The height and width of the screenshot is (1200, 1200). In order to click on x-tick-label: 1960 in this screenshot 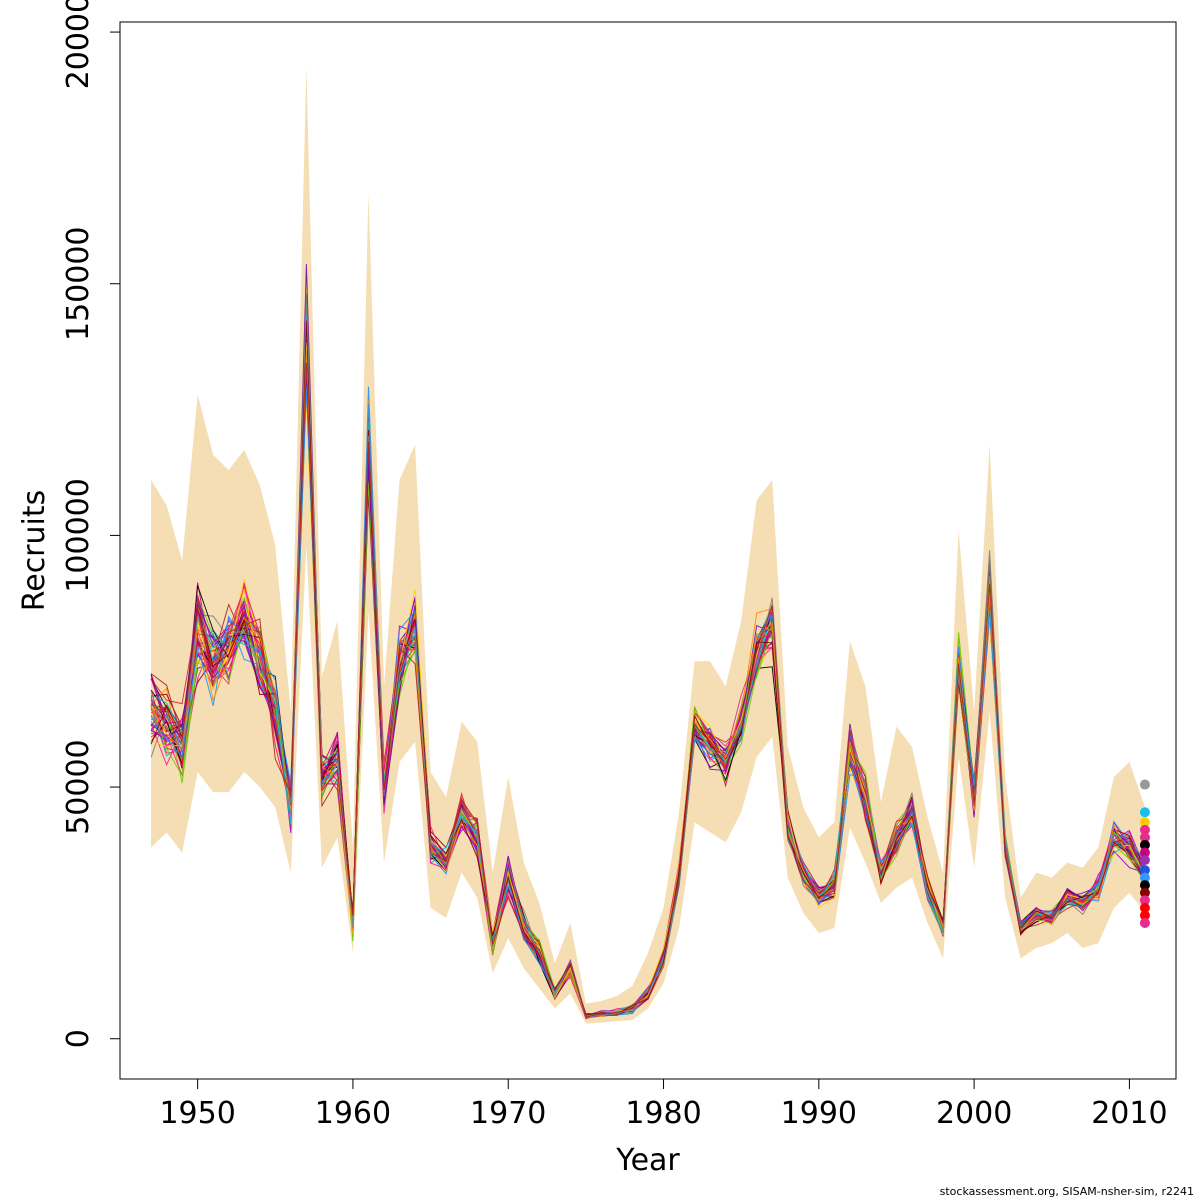, I will do `click(353, 1113)`.